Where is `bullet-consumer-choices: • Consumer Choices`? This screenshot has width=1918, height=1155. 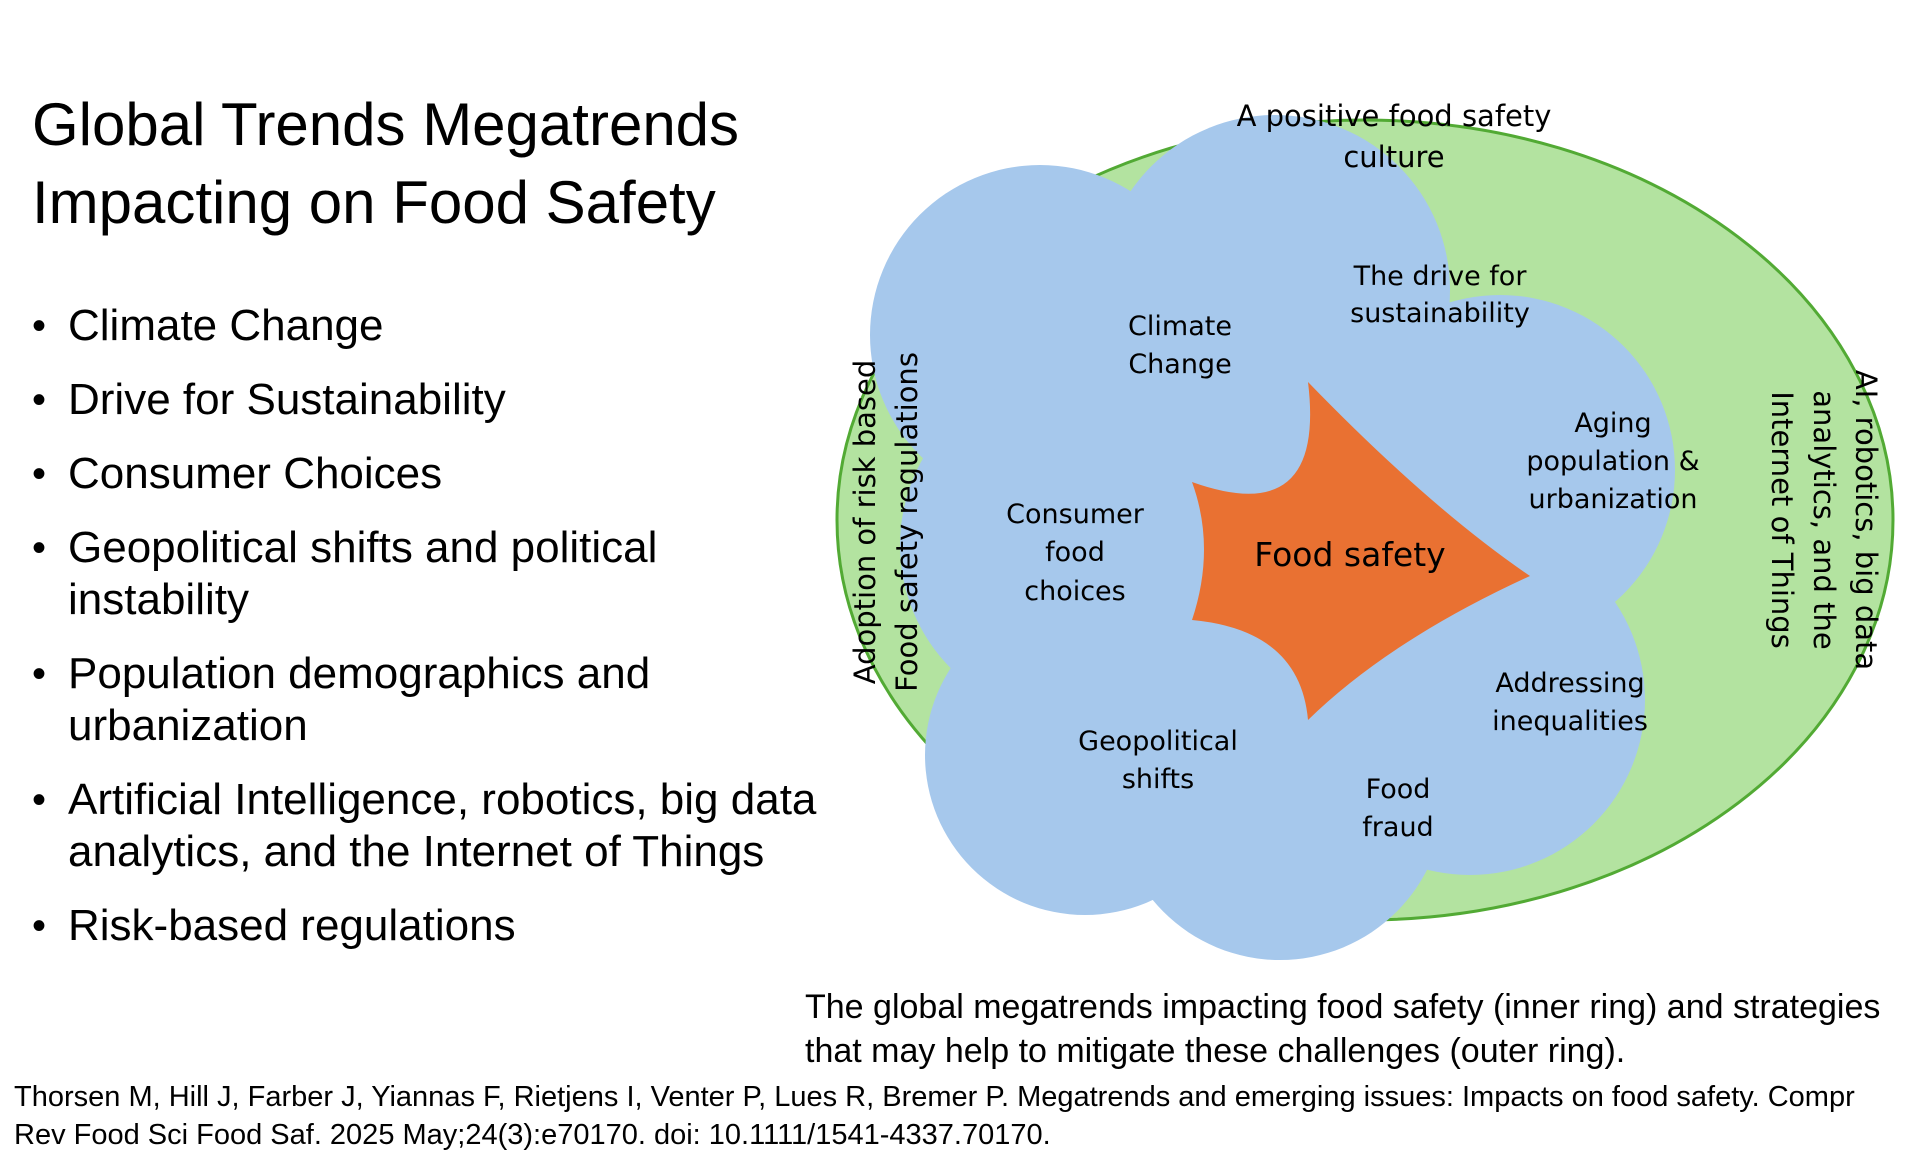
bullet-consumer-choices: • Consumer Choices is located at coordinates (480, 474).